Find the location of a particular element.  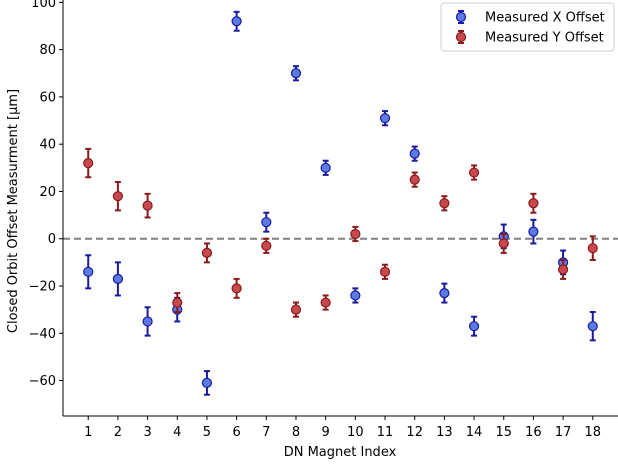

x-tick-label: 6 is located at coordinates (236, 432).